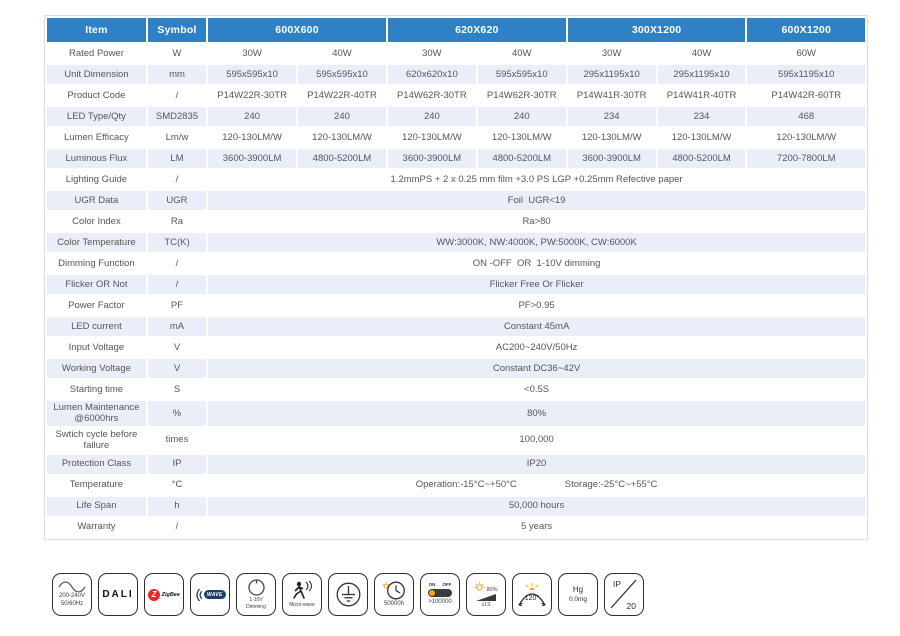  What do you see at coordinates (177, 53) in the screenshot?
I see `row-symbol: W` at bounding box center [177, 53].